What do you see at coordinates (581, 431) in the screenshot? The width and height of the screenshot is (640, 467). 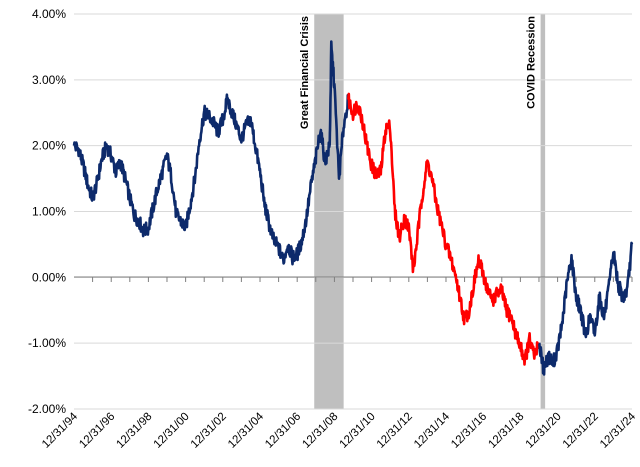 I see `x-tick-label: 12/31/22` at bounding box center [581, 431].